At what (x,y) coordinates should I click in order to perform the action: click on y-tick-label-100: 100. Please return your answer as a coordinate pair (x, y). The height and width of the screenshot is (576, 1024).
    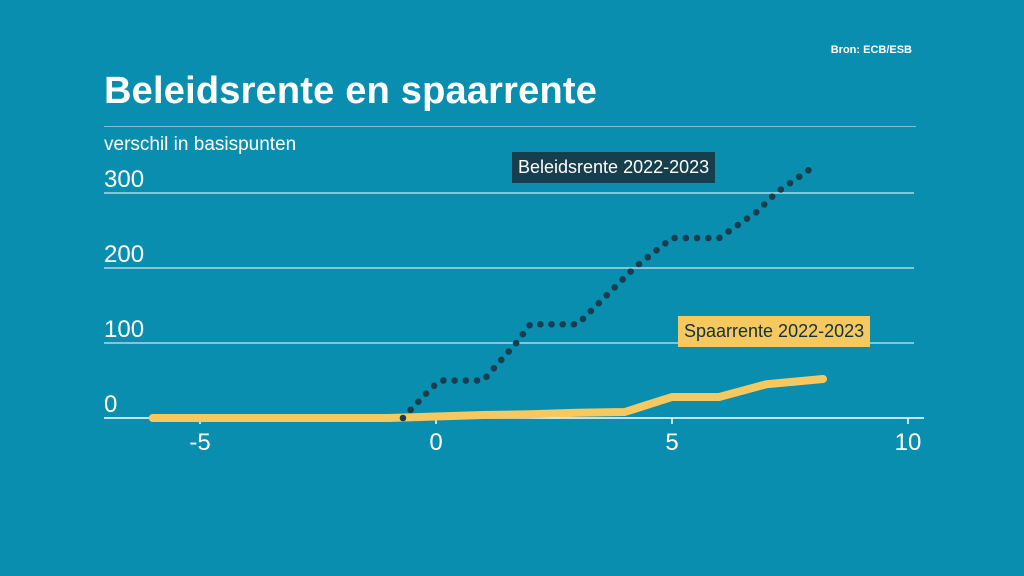
    Looking at the image, I should click on (124, 329).